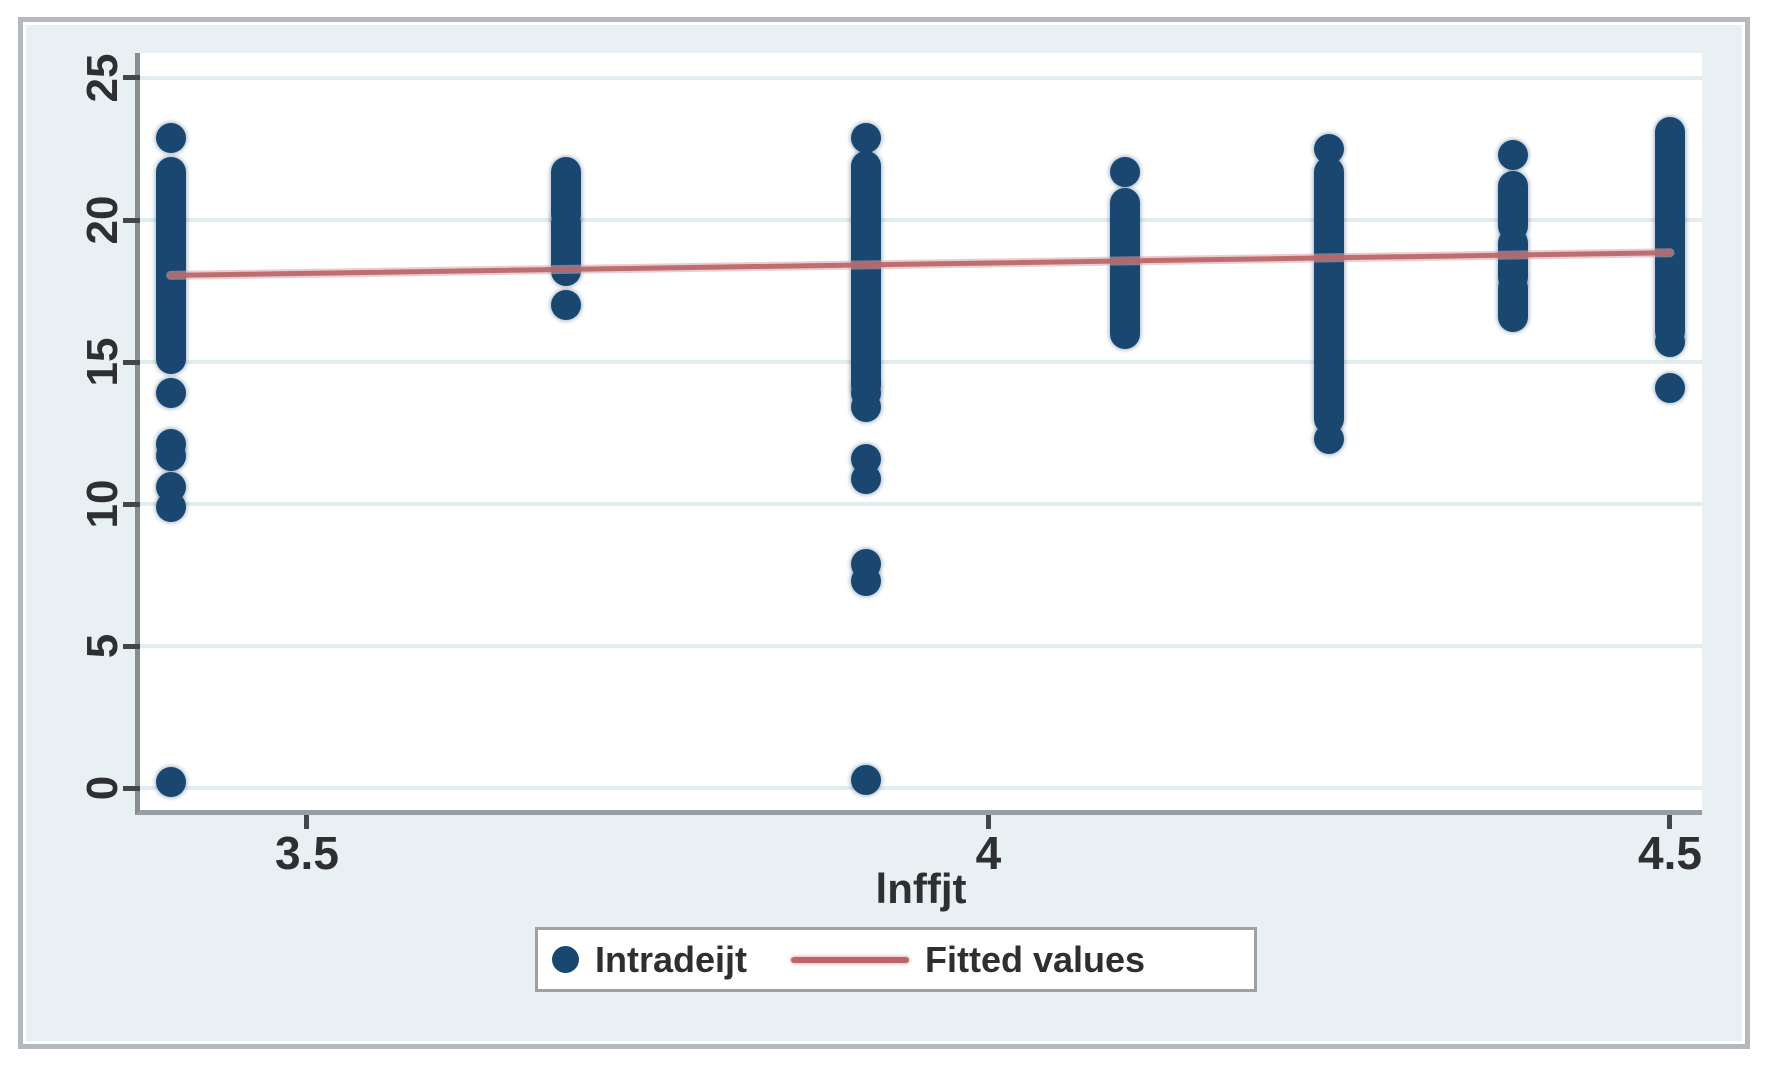 The height and width of the screenshot is (1065, 1767). I want to click on x-tick-label: 4, so click(988, 853).